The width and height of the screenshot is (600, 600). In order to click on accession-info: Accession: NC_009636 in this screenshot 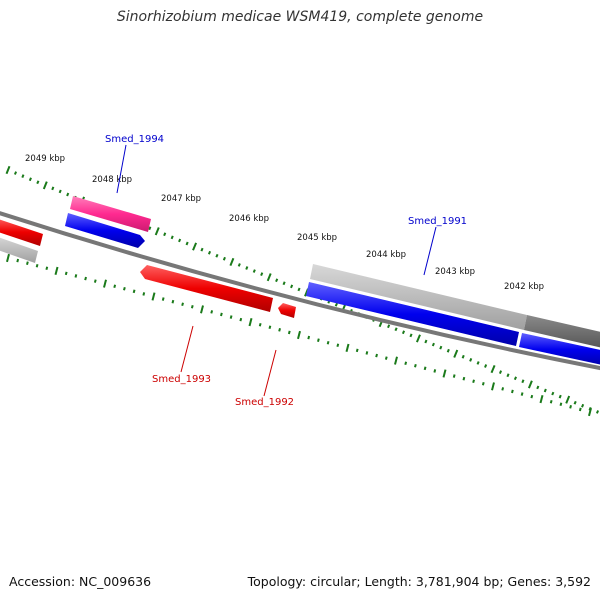, I will do `click(80, 581)`.